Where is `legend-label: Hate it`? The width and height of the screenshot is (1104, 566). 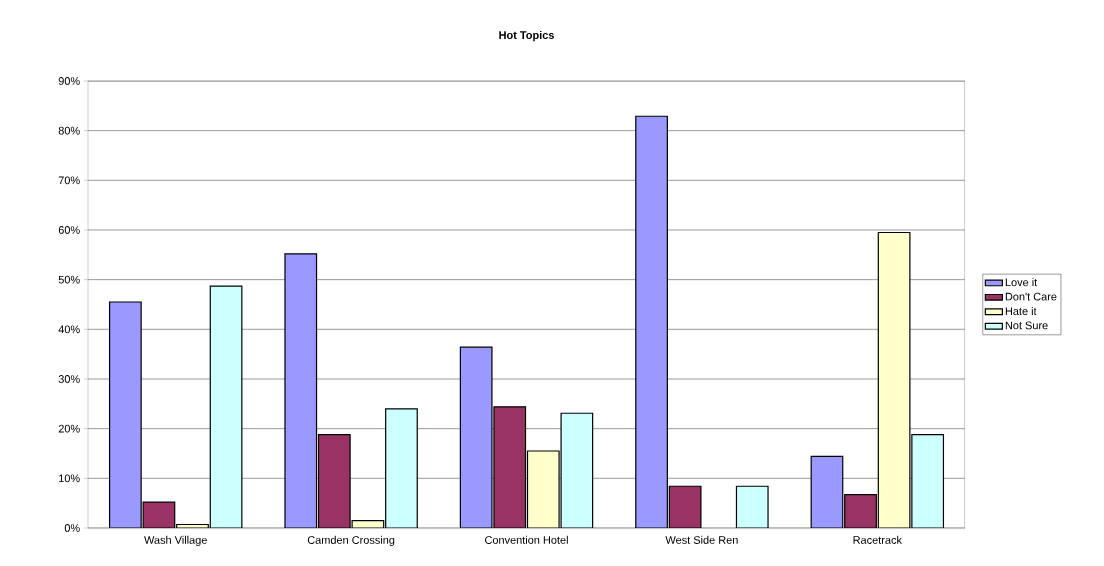 legend-label: Hate it is located at coordinates (1021, 311).